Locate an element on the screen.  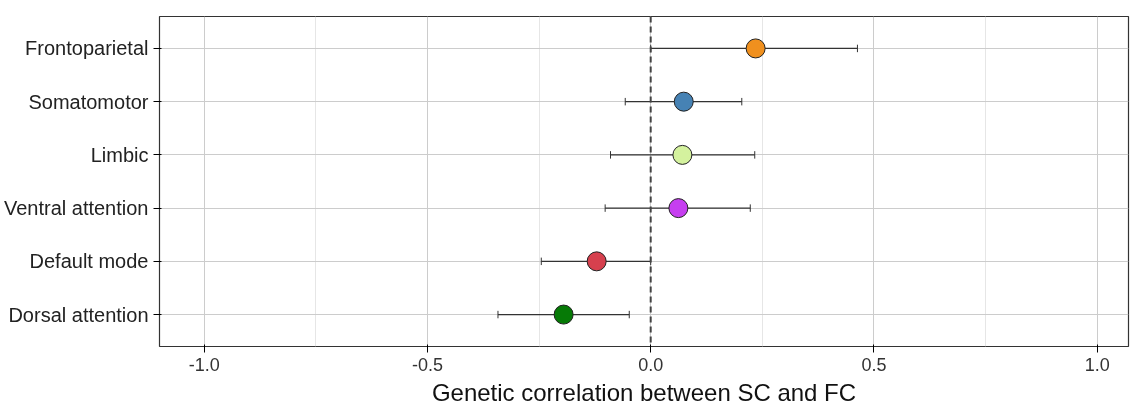
x-tick-label: 0.0 is located at coordinates (651, 364).